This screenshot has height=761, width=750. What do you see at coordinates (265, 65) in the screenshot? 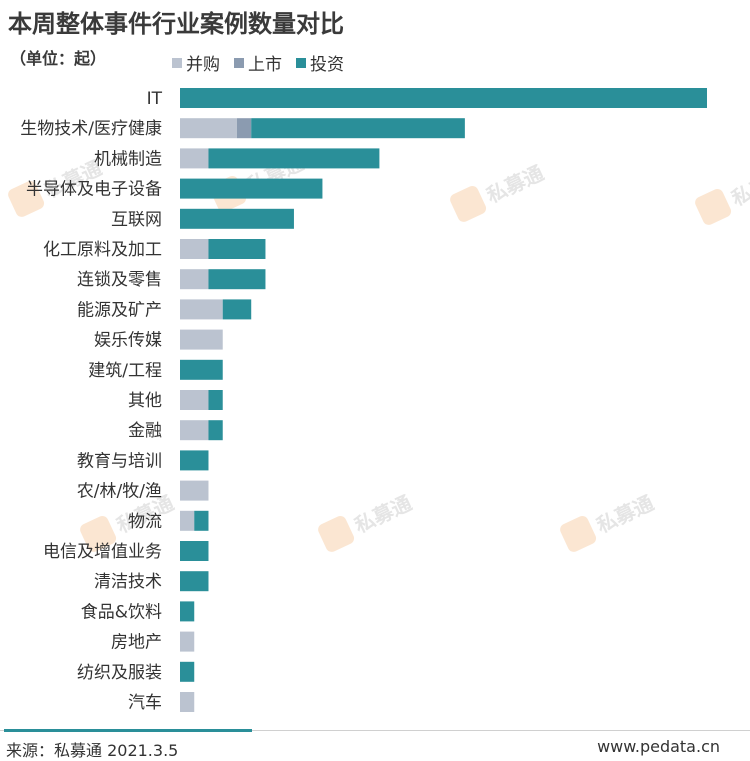
I see `legend-label-ipo: 上市` at bounding box center [265, 65].